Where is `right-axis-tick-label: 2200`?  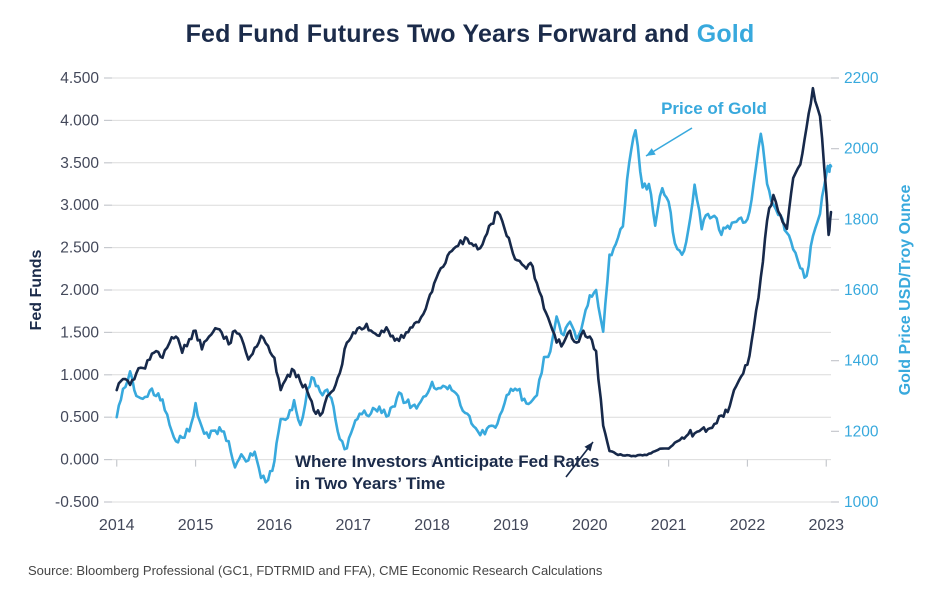 right-axis-tick-label: 2200 is located at coordinates (861, 78).